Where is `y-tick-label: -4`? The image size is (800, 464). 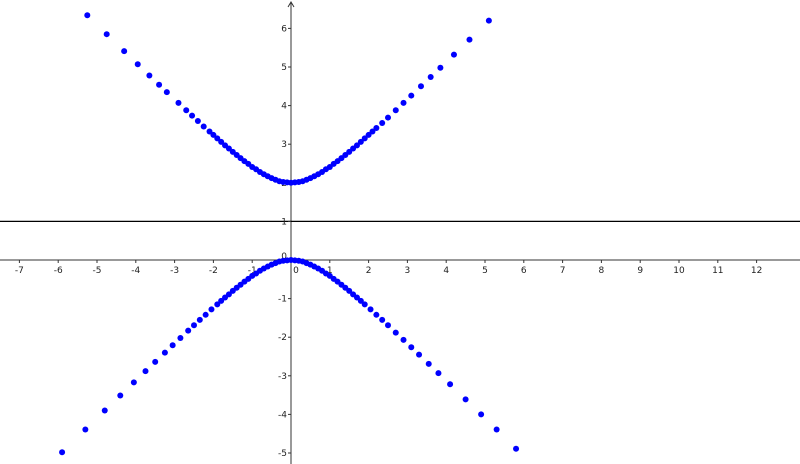
y-tick-label: -4 is located at coordinates (282, 415).